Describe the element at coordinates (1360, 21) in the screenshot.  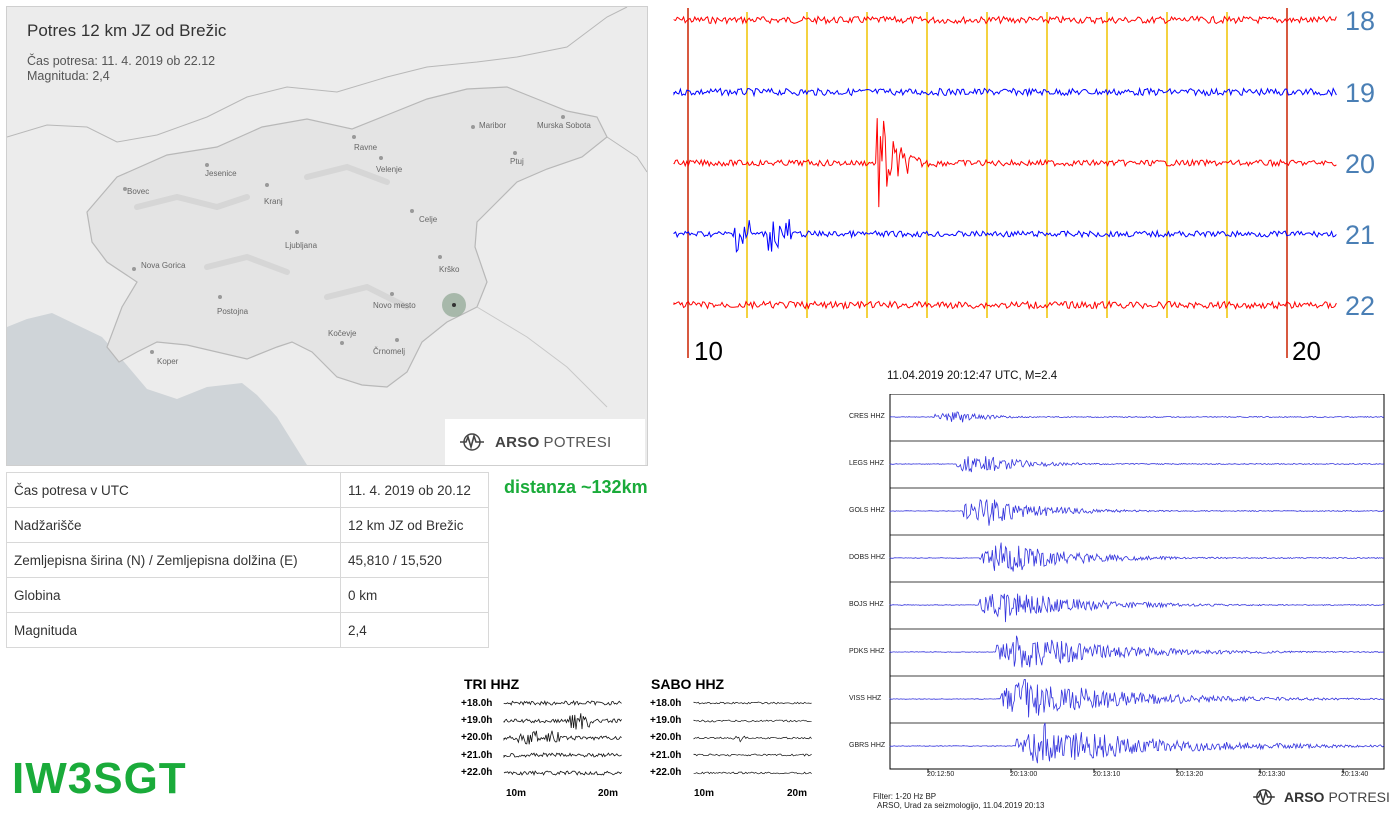
I see `helicorder-hour-label: 18` at that location.